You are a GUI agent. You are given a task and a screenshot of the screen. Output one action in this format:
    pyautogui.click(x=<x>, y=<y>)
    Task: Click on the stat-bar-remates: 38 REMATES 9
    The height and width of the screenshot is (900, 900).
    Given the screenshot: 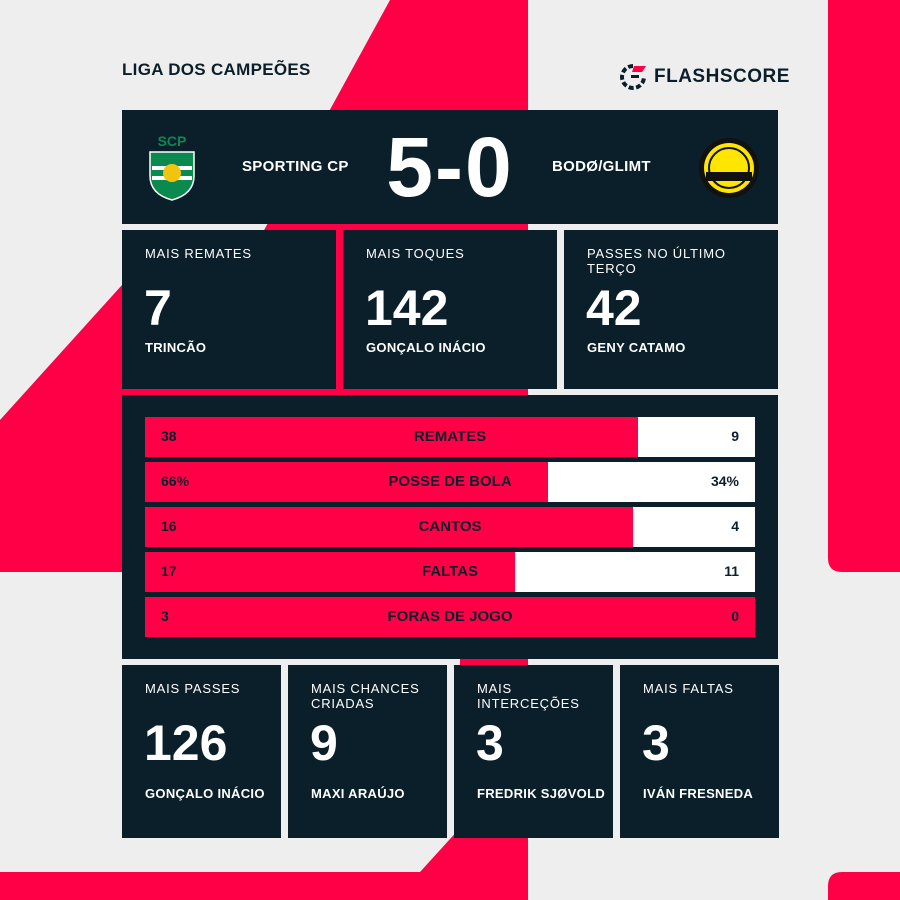 What is the action you would take?
    pyautogui.click(x=450, y=437)
    